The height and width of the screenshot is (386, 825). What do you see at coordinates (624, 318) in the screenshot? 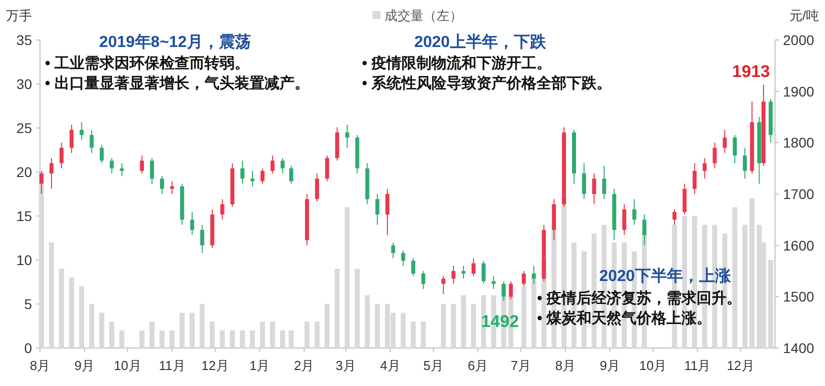
I see `annotation: • 煤炭和天然气价格上涨。` at bounding box center [624, 318].